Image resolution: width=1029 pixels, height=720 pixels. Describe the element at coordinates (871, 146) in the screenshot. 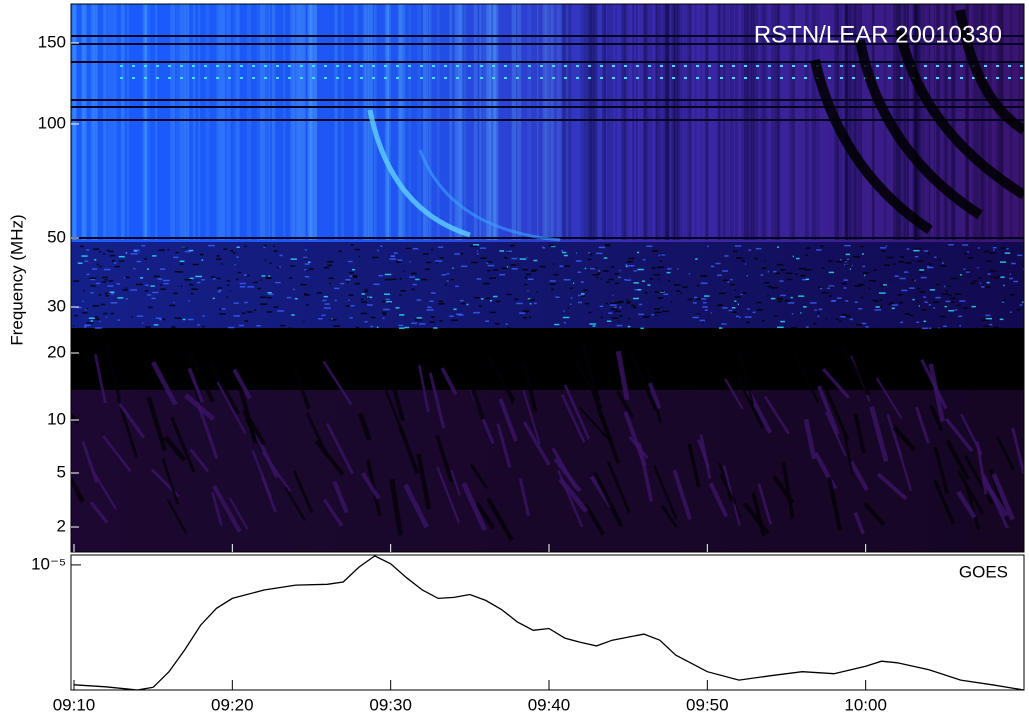

I see `burst` at that location.